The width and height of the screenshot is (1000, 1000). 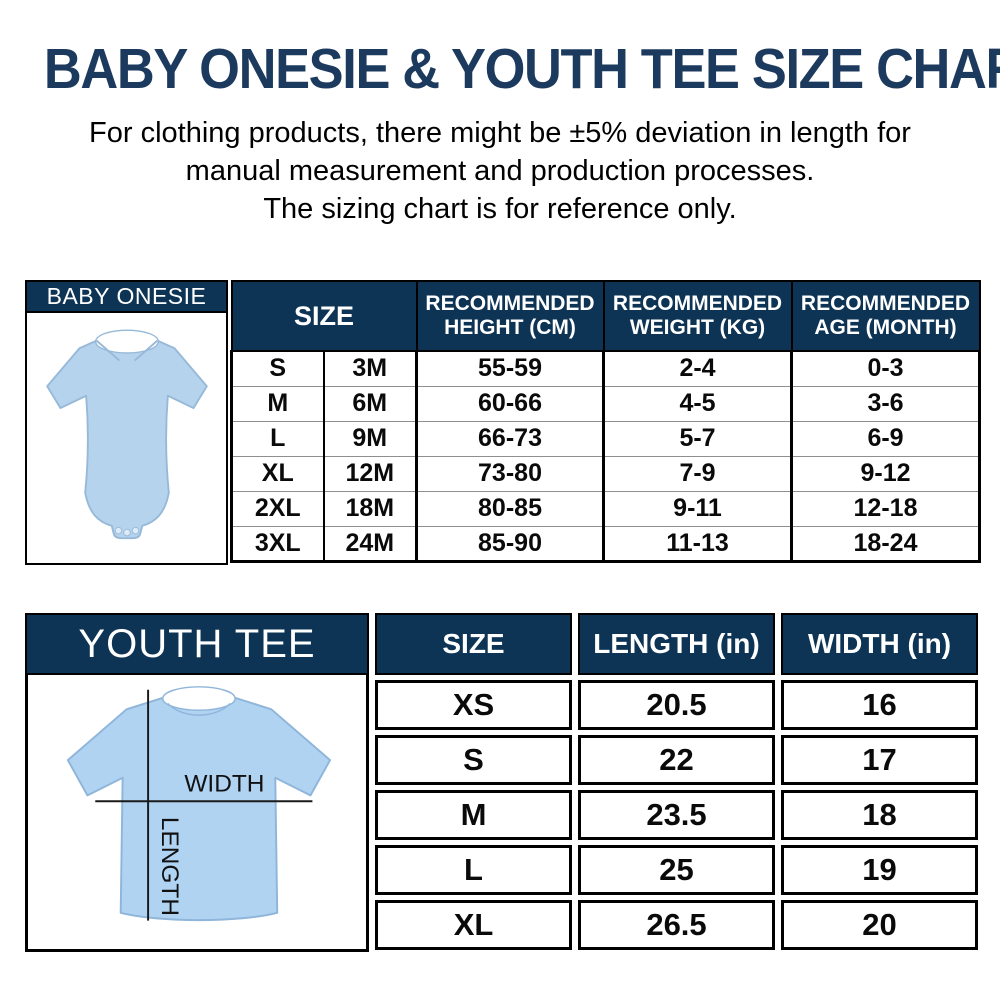 What do you see at coordinates (510, 368) in the screenshot?
I see `cell-height: 55-59` at bounding box center [510, 368].